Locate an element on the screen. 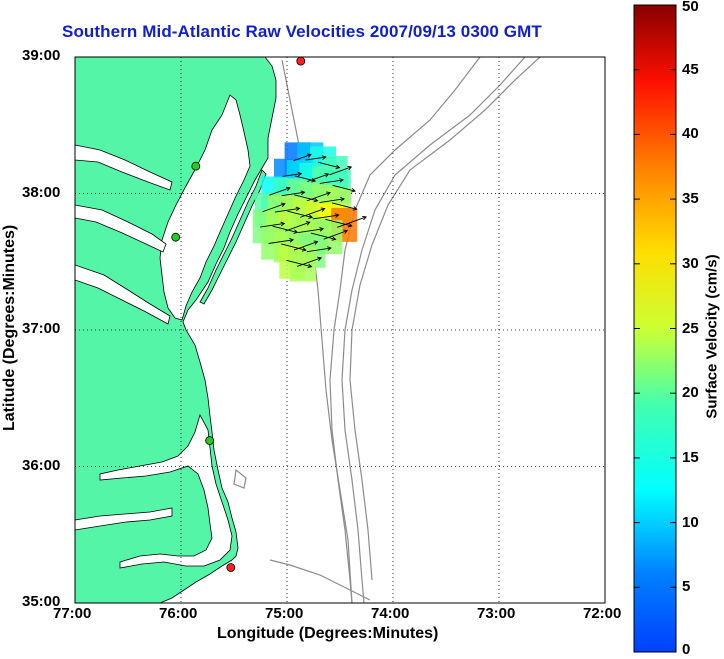 The image size is (724, 659). x-tick-label: 75:00 is located at coordinates (284, 613).